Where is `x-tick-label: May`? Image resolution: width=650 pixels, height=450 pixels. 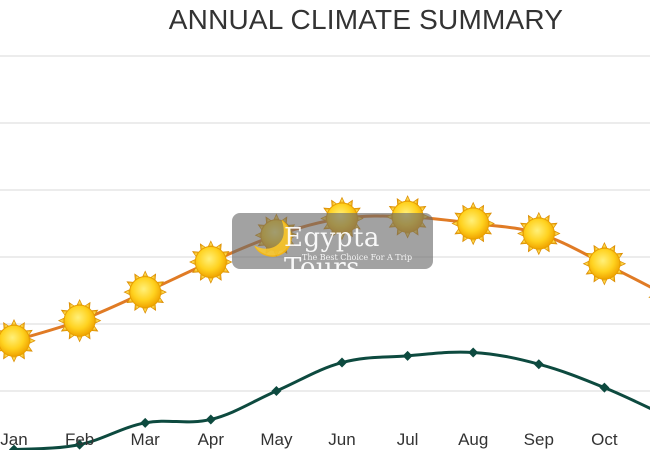 x-tick-label: May is located at coordinates (276, 439).